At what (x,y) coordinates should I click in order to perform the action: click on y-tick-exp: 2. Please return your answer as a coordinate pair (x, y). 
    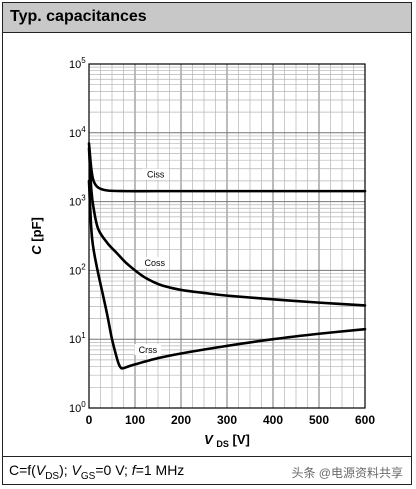
    Looking at the image, I should click on (83, 266).